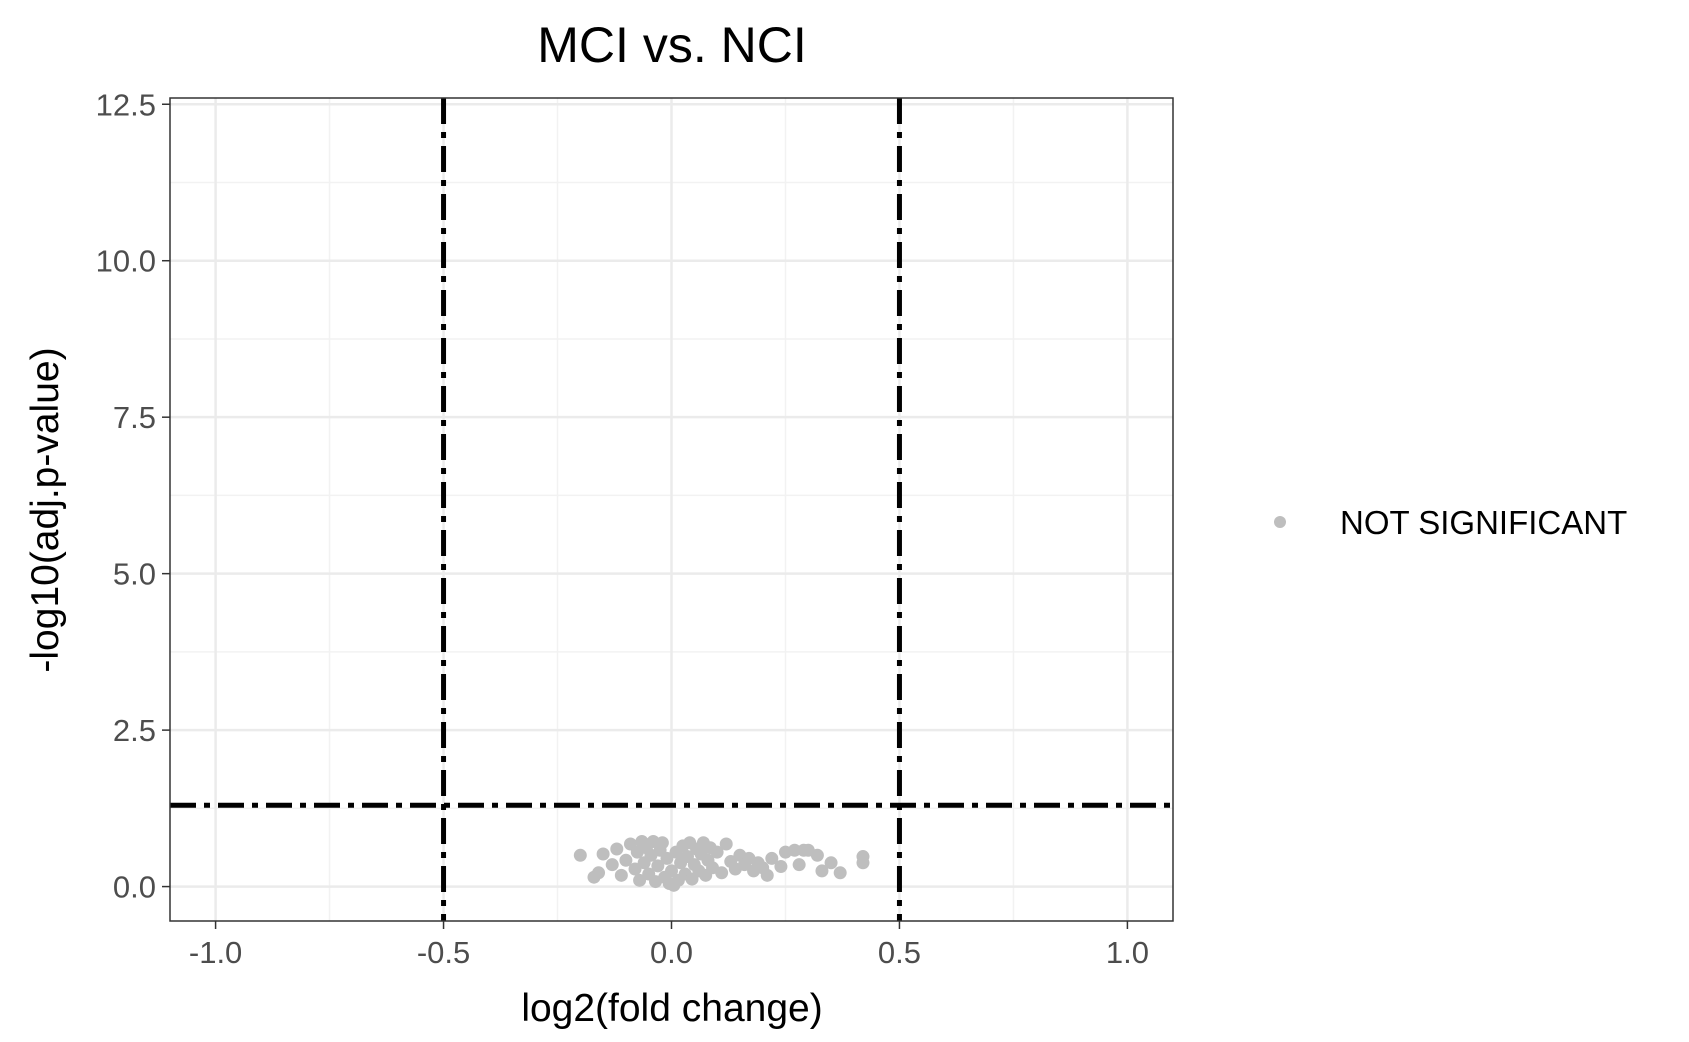 The width and height of the screenshot is (1689, 1042). I want to click on legend-label: NOT SIGNIFICANT, so click(1483, 522).